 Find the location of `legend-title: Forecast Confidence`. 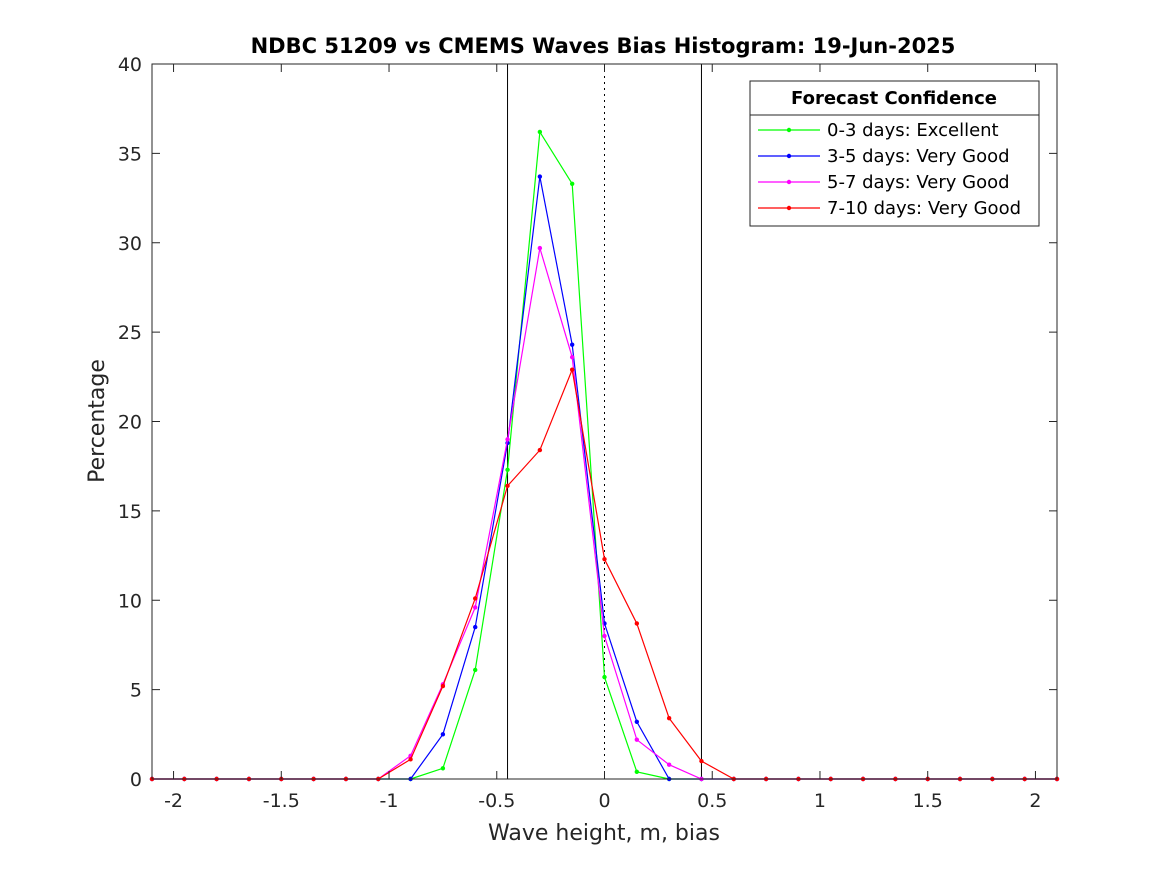

legend-title: Forecast Confidence is located at coordinates (894, 98).